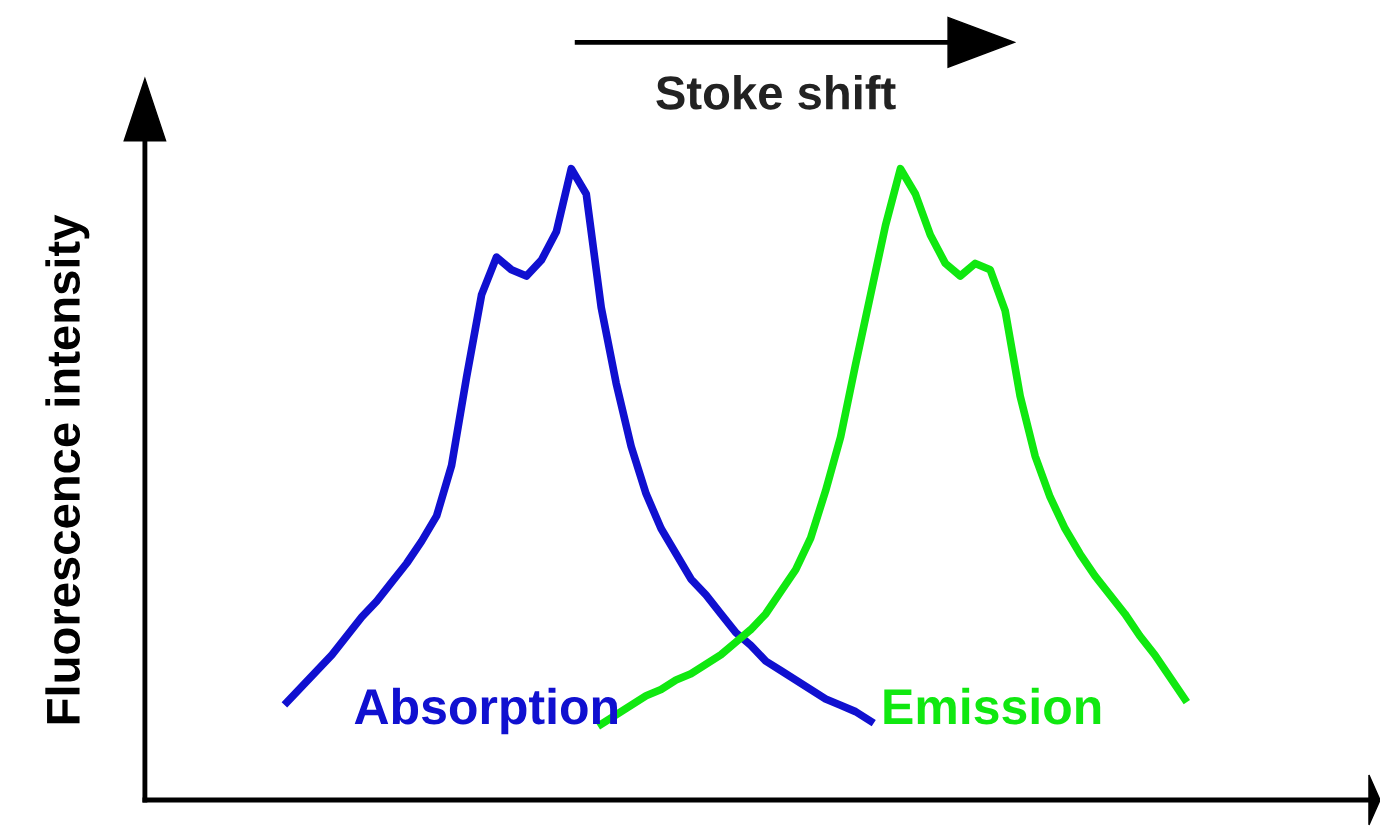  Describe the element at coordinates (485, 711) in the screenshot. I see `series-label: Absorption` at that location.